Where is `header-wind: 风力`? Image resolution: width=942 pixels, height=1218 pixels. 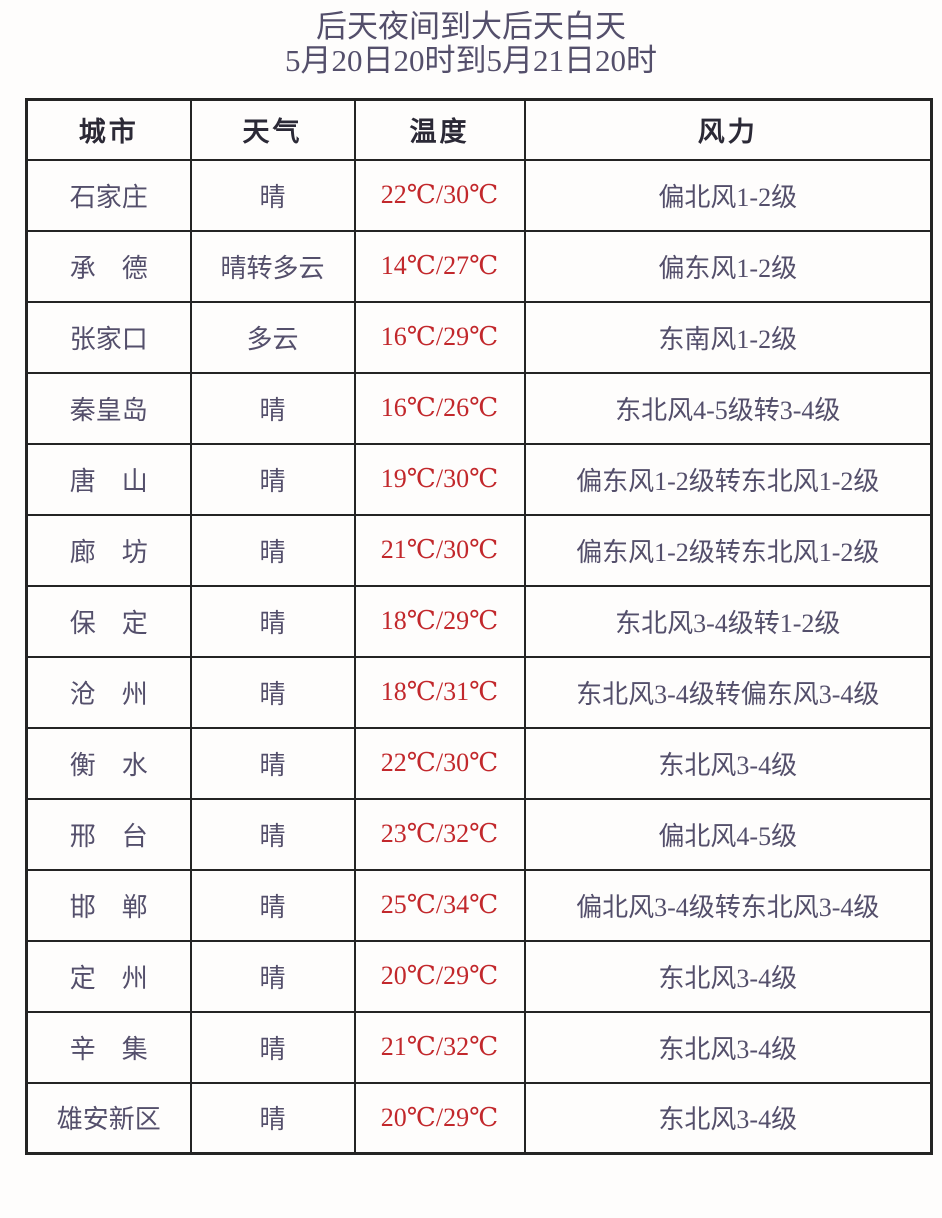 header-wind: 风力 is located at coordinates (728, 129).